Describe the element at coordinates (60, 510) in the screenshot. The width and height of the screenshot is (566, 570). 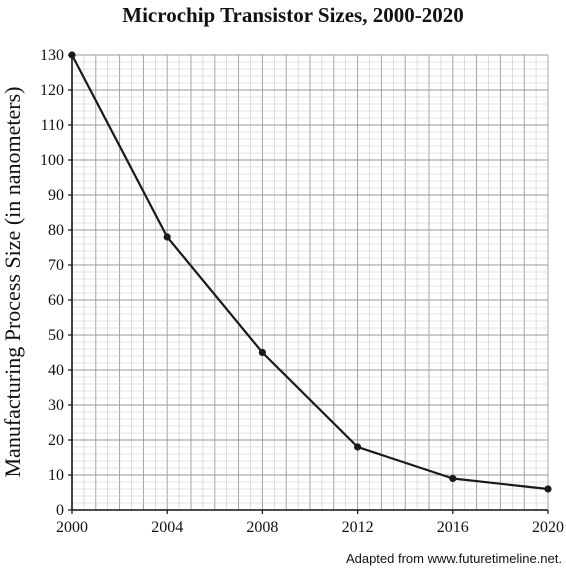
I see `y-tick-label: 0` at that location.